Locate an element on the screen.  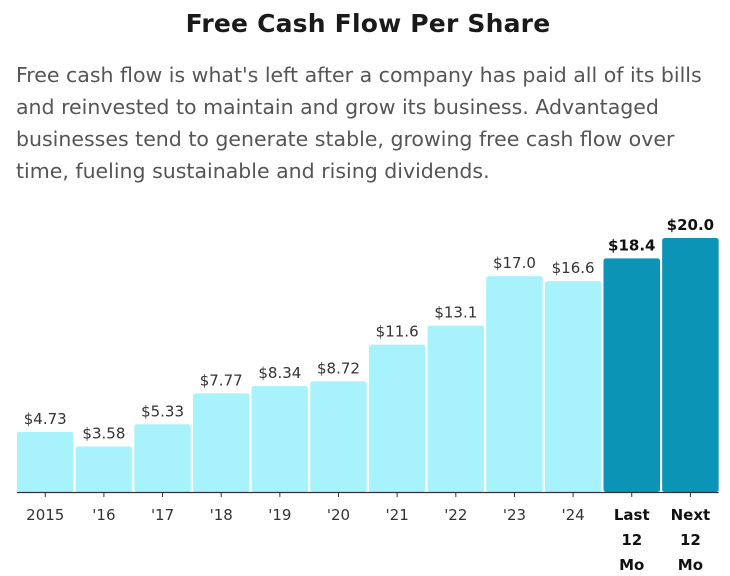
data-label: $11.6 is located at coordinates (397, 332).